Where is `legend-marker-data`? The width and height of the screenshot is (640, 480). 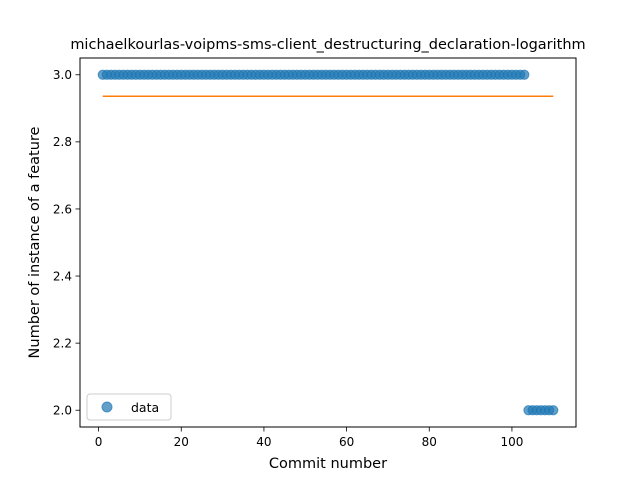
legend-marker-data is located at coordinates (107, 407).